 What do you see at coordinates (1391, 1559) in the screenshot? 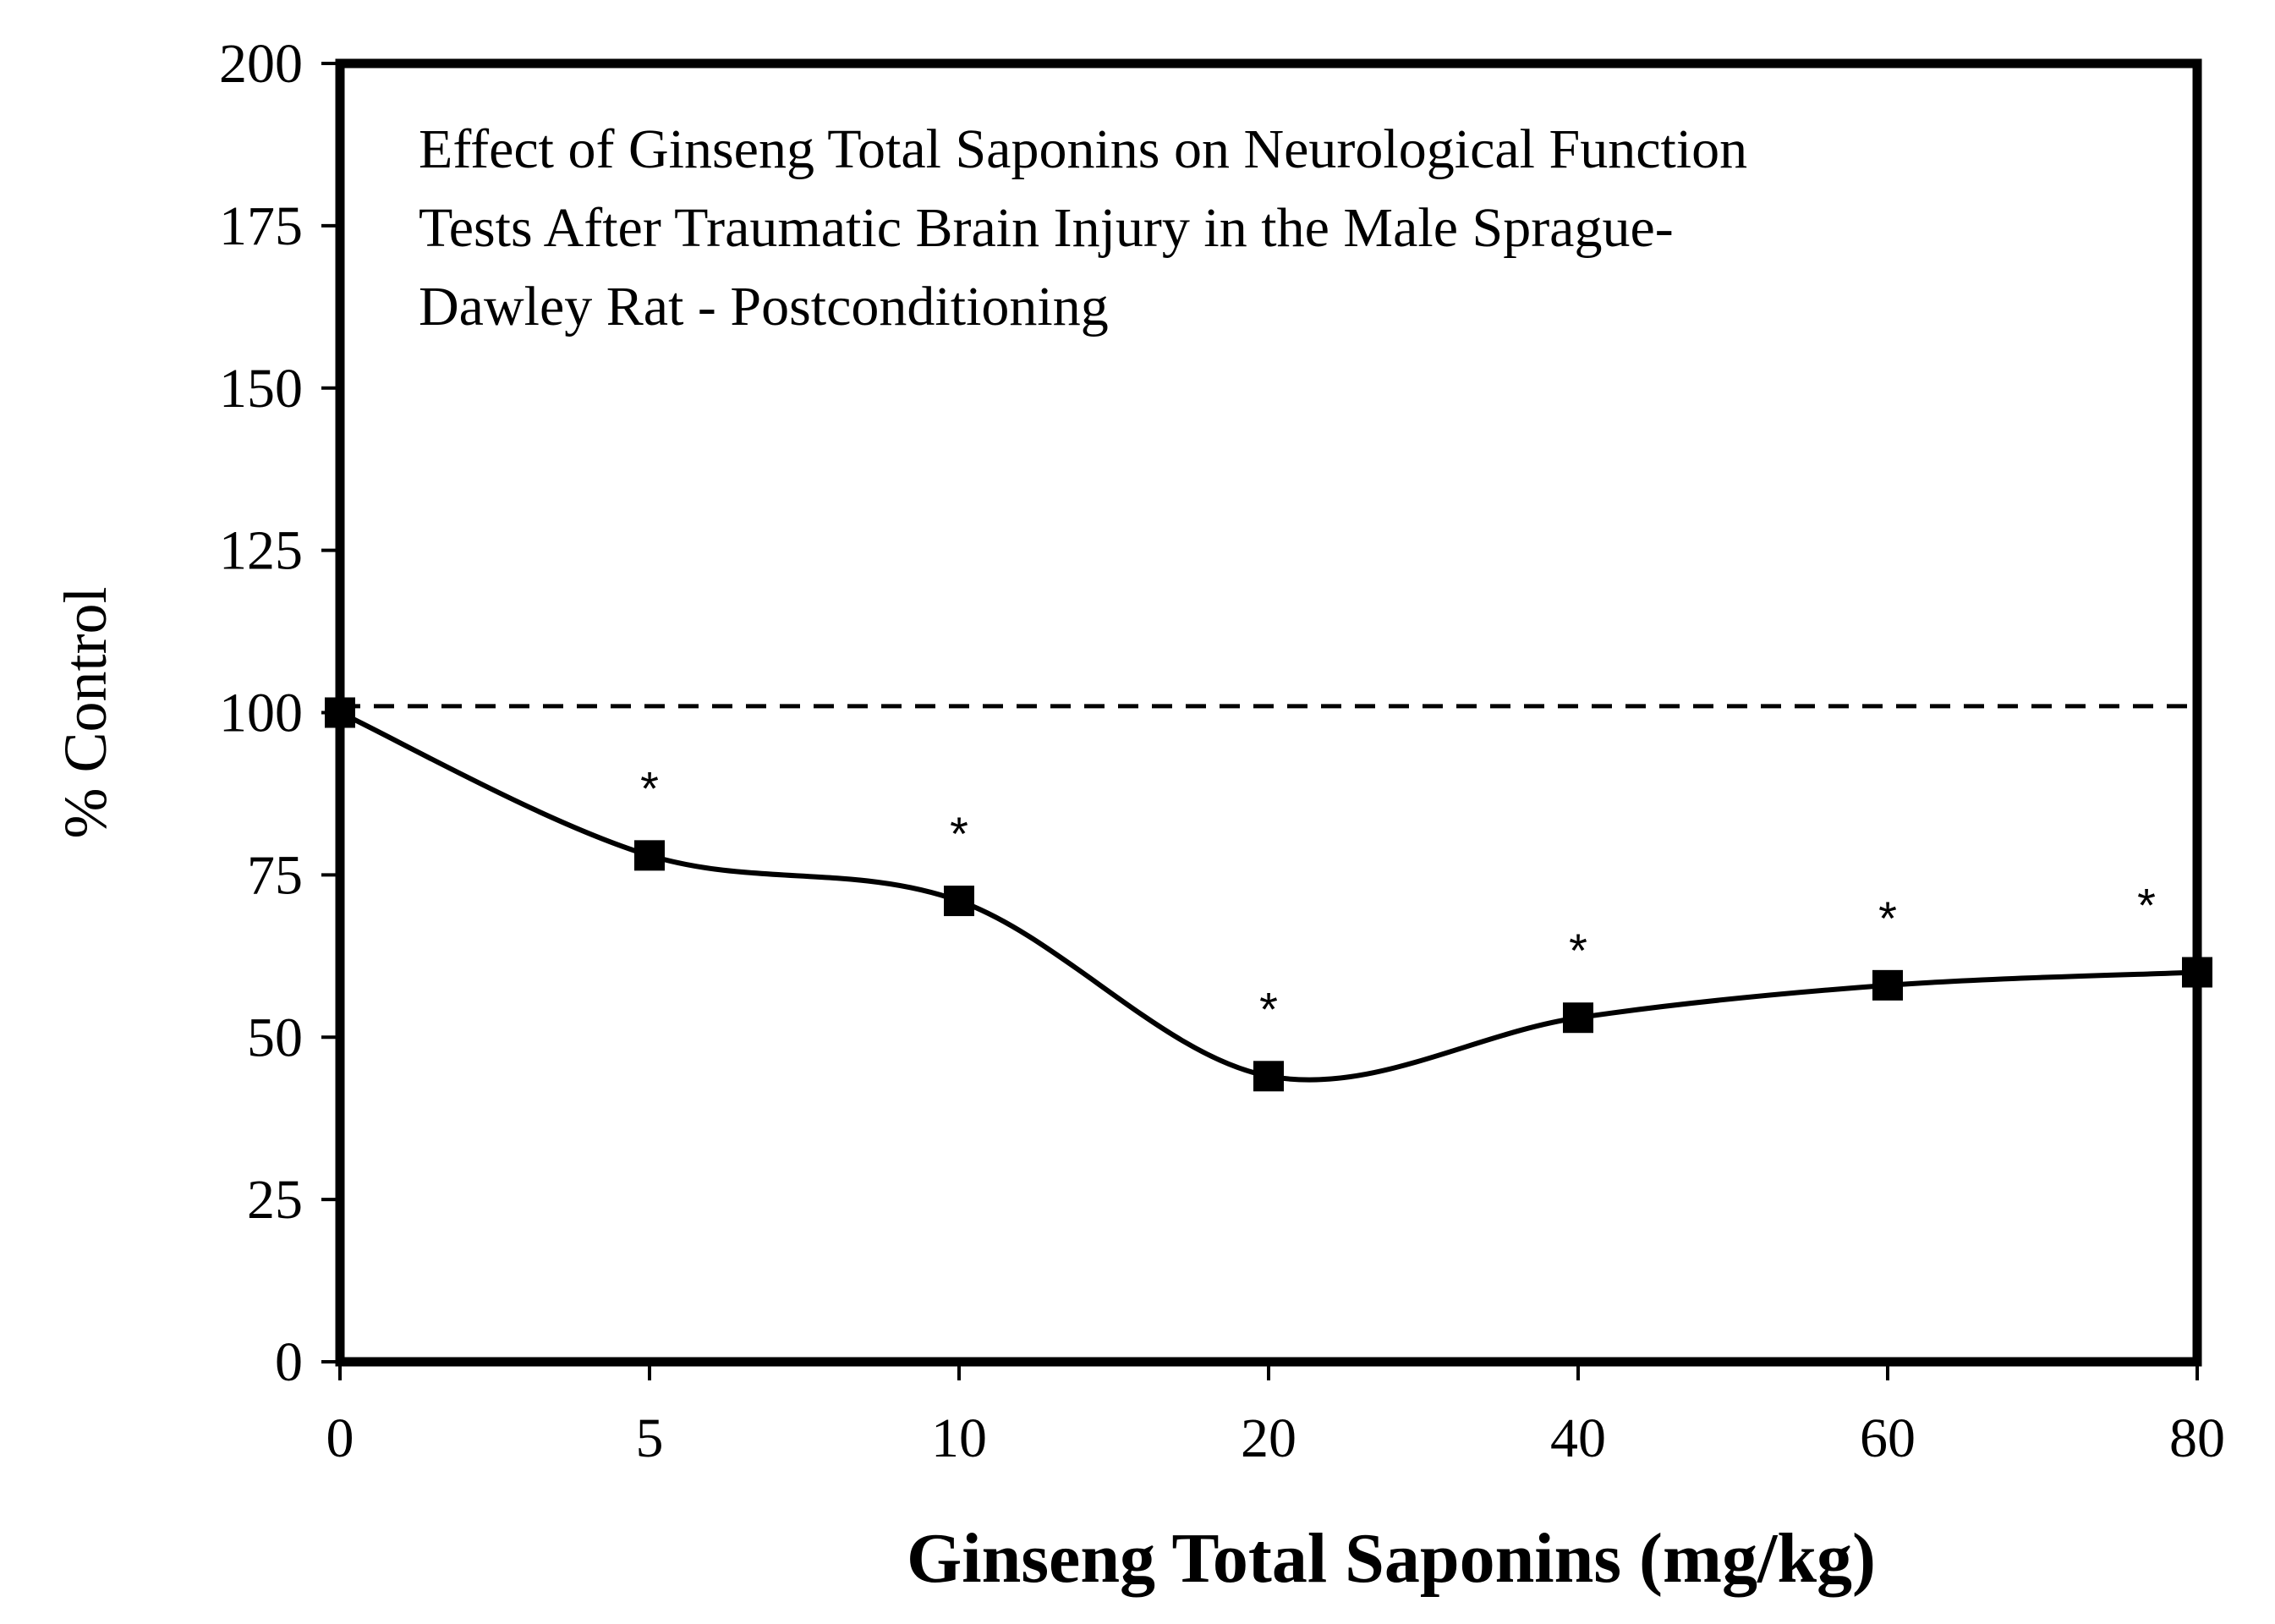
I see `x-axis-label: Ginseng Total Saponins (mg/kg)` at bounding box center [1391, 1559].